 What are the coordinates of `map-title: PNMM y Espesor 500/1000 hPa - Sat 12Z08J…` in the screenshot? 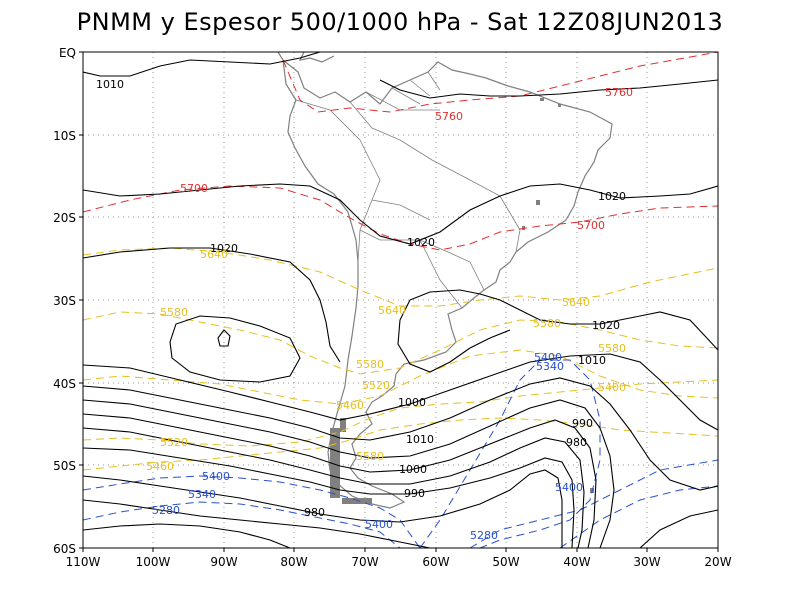 It's located at (400, 22).